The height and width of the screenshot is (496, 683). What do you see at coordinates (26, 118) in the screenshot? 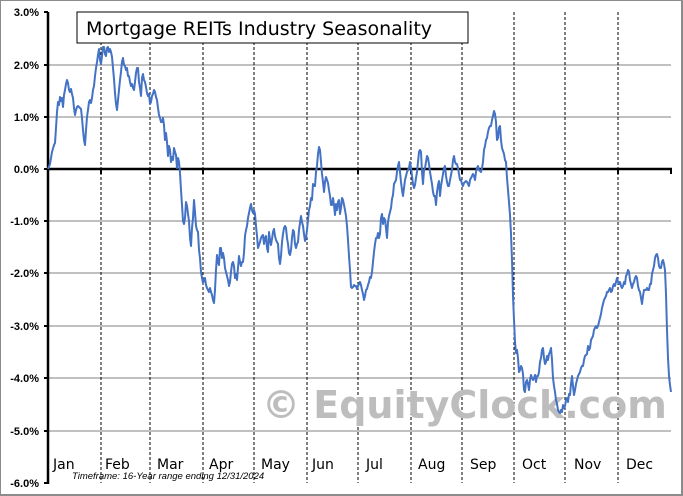
I see `y-label: 1.0%` at bounding box center [26, 118].